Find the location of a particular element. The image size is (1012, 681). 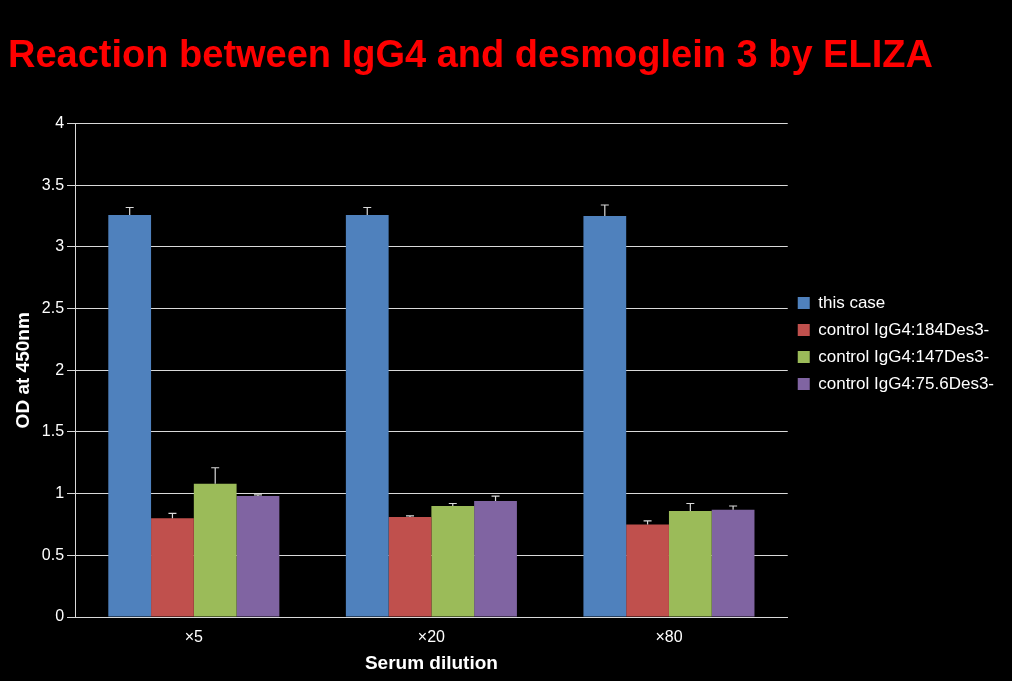

legend-label: this case is located at coordinates (852, 302).